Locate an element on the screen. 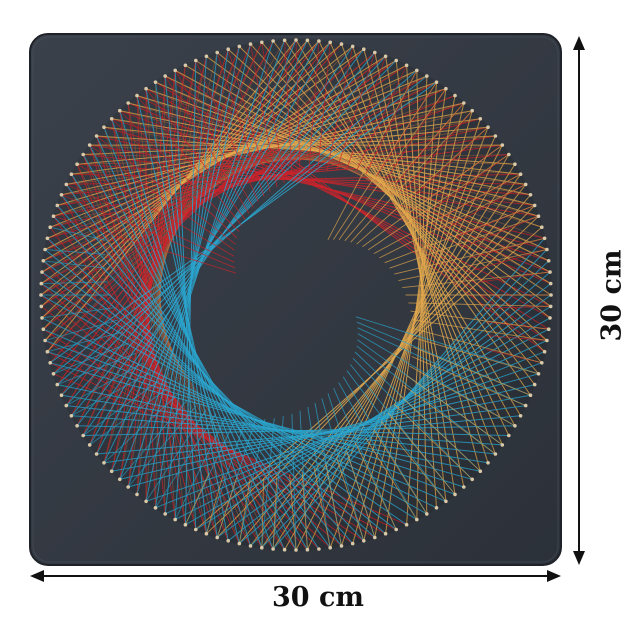  width-dimension-arrow is located at coordinates (295, 576).